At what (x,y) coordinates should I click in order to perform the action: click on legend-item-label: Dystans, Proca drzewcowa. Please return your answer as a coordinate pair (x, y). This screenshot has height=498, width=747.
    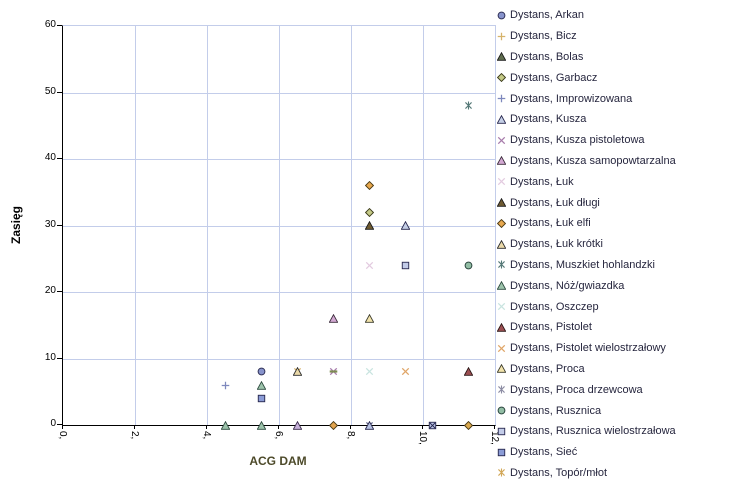
    Looking at the image, I should click on (576, 389).